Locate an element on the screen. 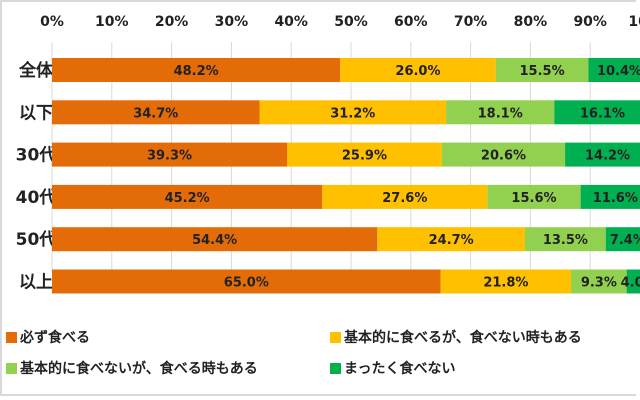 Image resolution: width=640 pixels, height=400 pixels. x-tick-label-10: 100% is located at coordinates (634, 22).